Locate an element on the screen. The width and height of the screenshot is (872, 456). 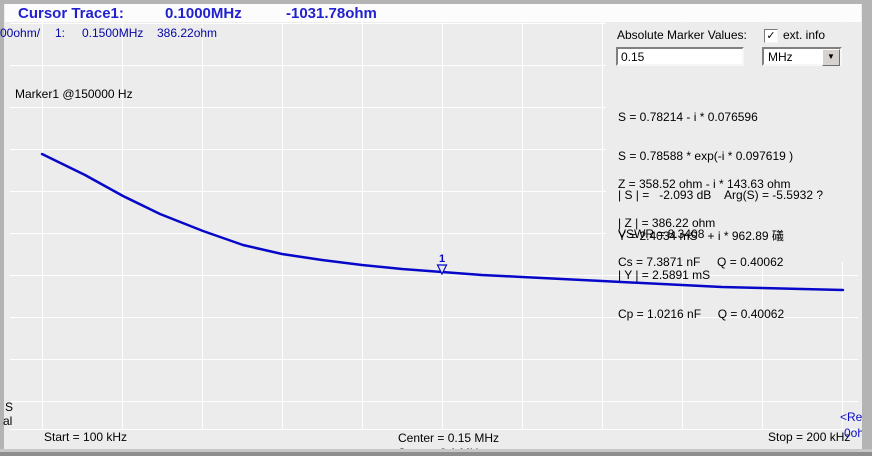
marker-annotation: Marker1 @150000 Hz is located at coordinates (74, 94).